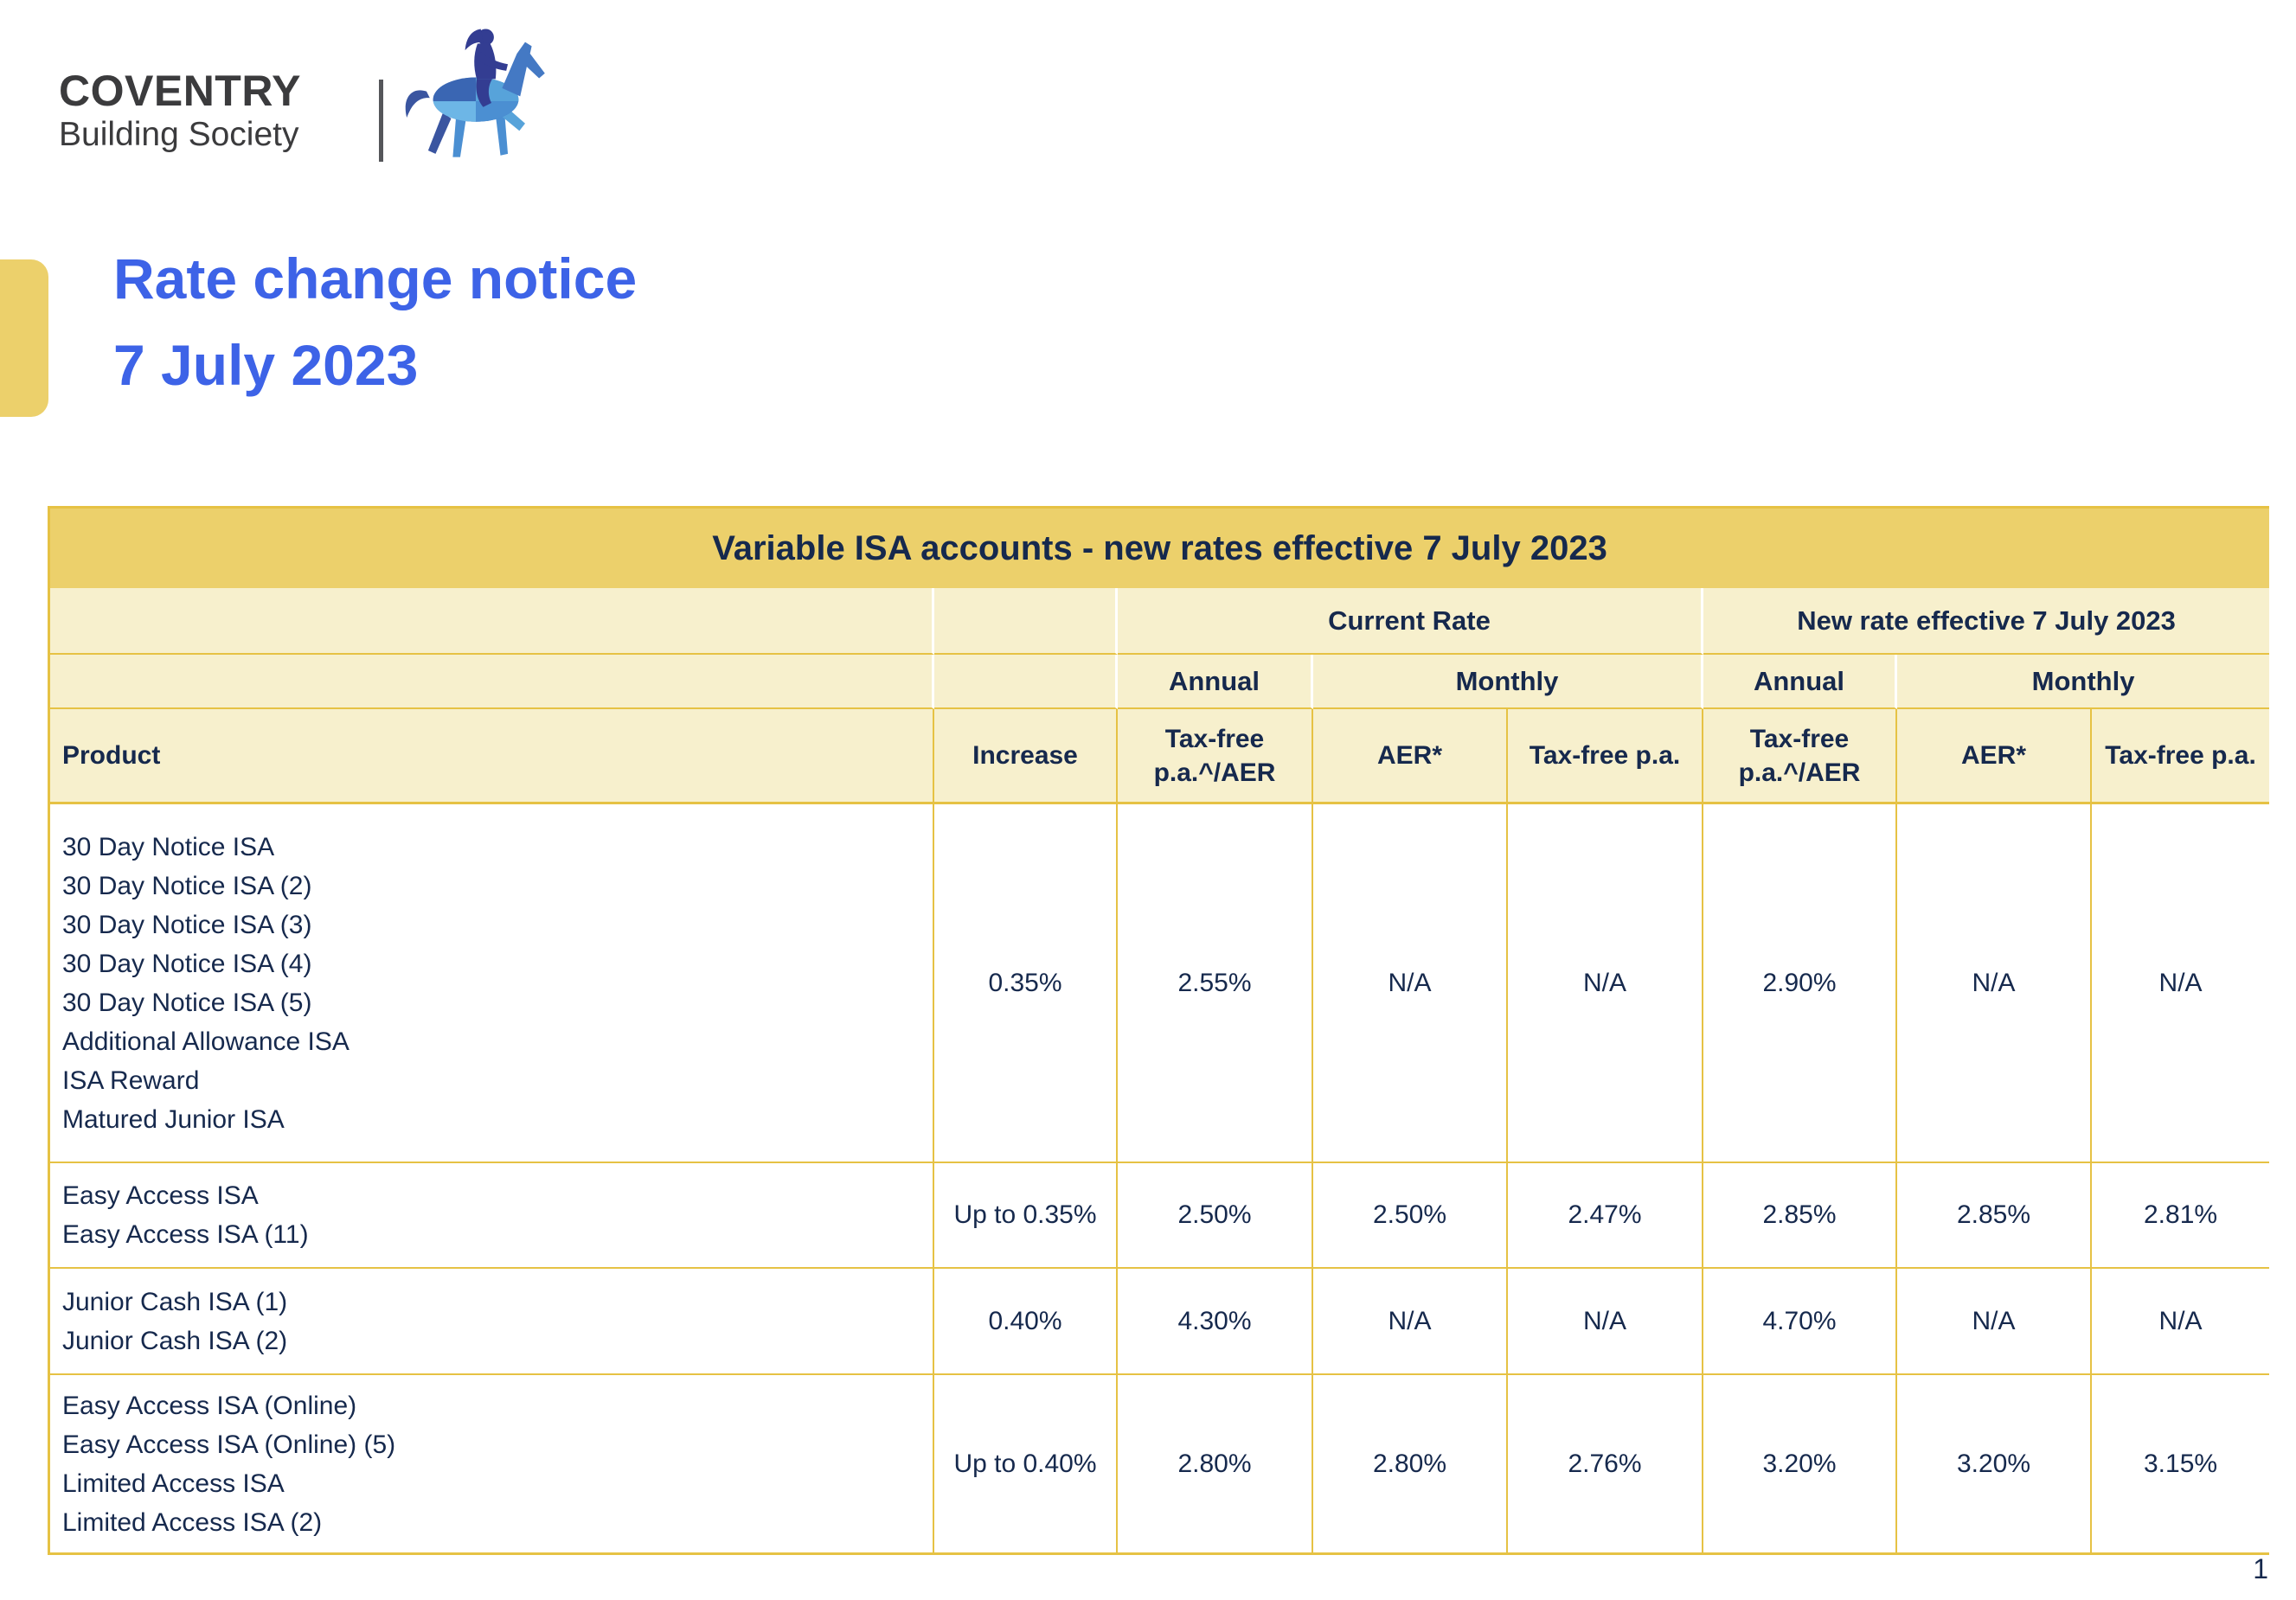  I want to click on page-title-line2: 7 July 2023, so click(266, 365).